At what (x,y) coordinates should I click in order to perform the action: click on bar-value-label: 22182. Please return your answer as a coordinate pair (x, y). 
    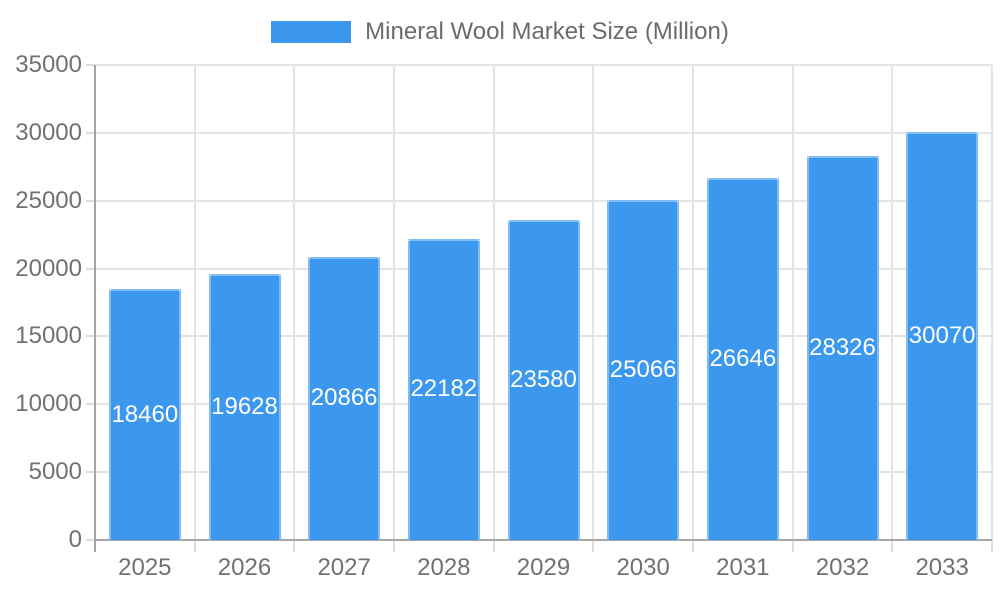
    Looking at the image, I should click on (444, 389).